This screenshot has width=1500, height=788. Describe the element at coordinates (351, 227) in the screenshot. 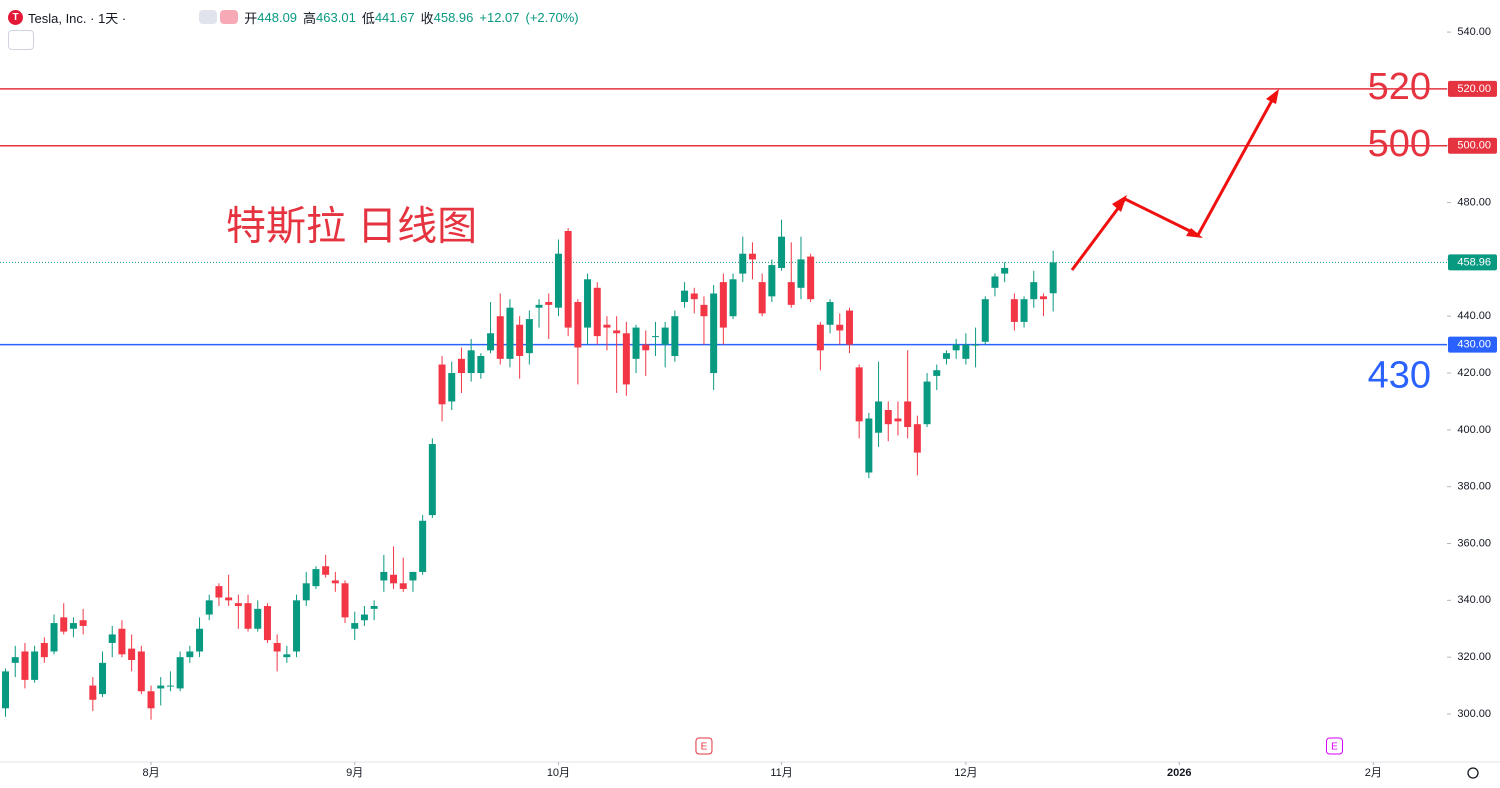

I see `chart-annotation: 特斯拉 日线图` at that location.